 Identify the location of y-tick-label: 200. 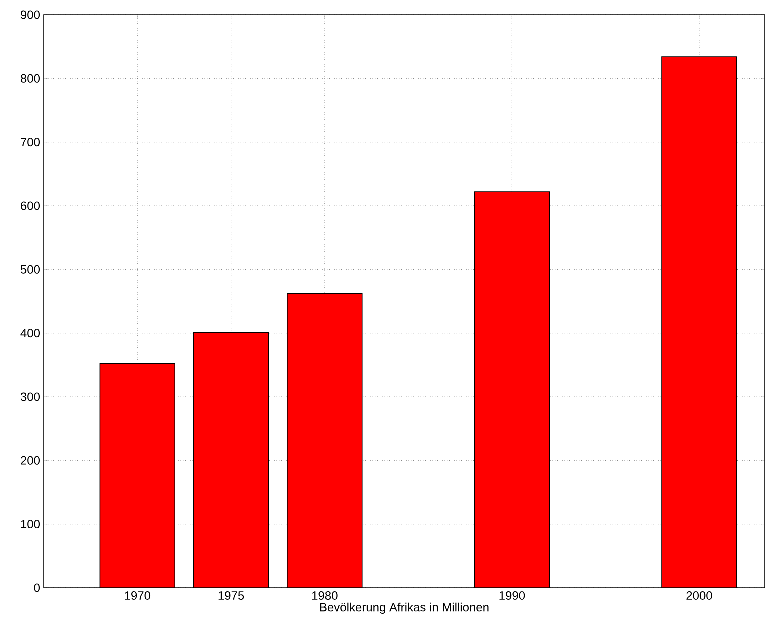
(30, 460).